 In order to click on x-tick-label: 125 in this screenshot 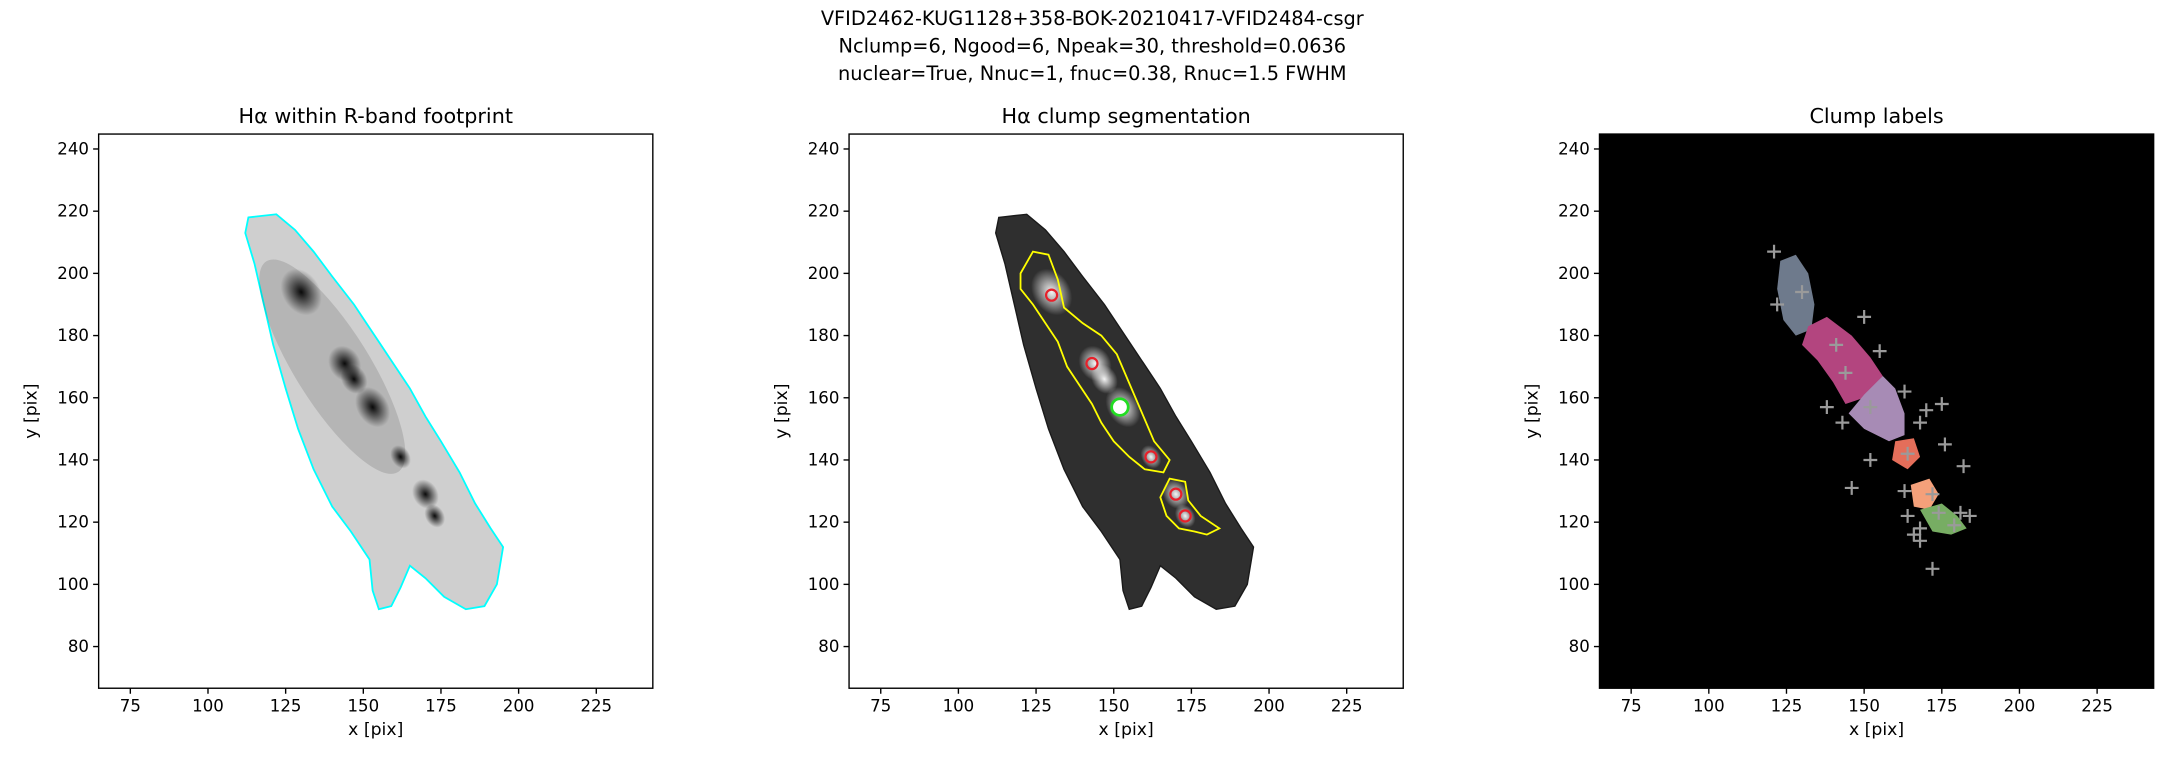, I will do `click(1036, 706)`.